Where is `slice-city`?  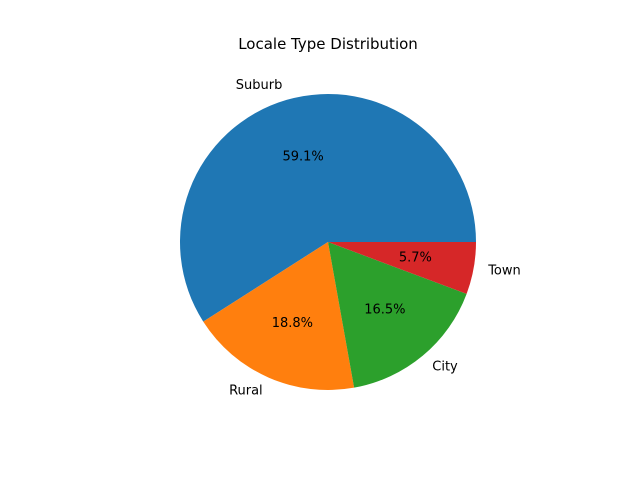
slice-city is located at coordinates (397, 315).